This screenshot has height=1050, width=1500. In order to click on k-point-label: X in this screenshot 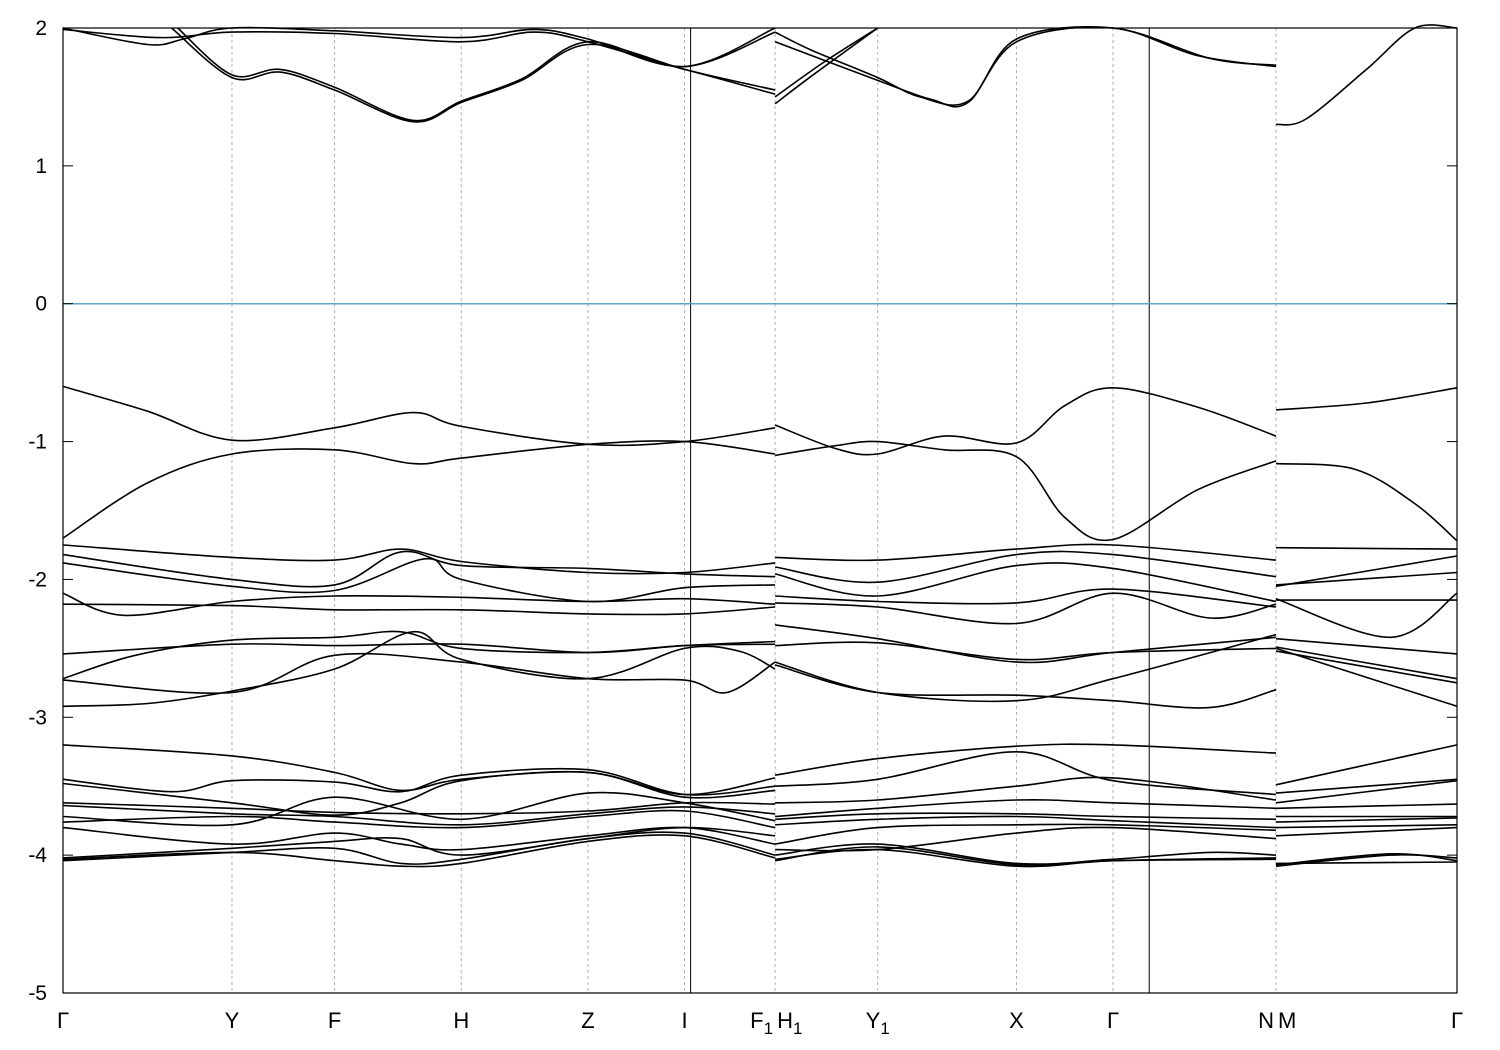, I will do `click(1016, 1020)`.